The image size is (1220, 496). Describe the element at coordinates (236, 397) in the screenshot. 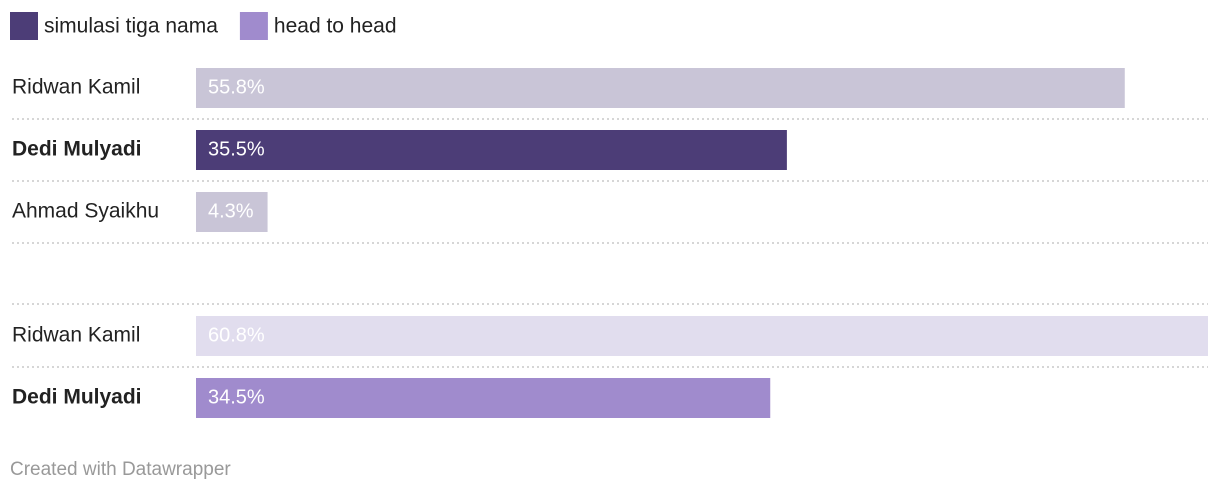

I see `value-label: 34.5%` at that location.